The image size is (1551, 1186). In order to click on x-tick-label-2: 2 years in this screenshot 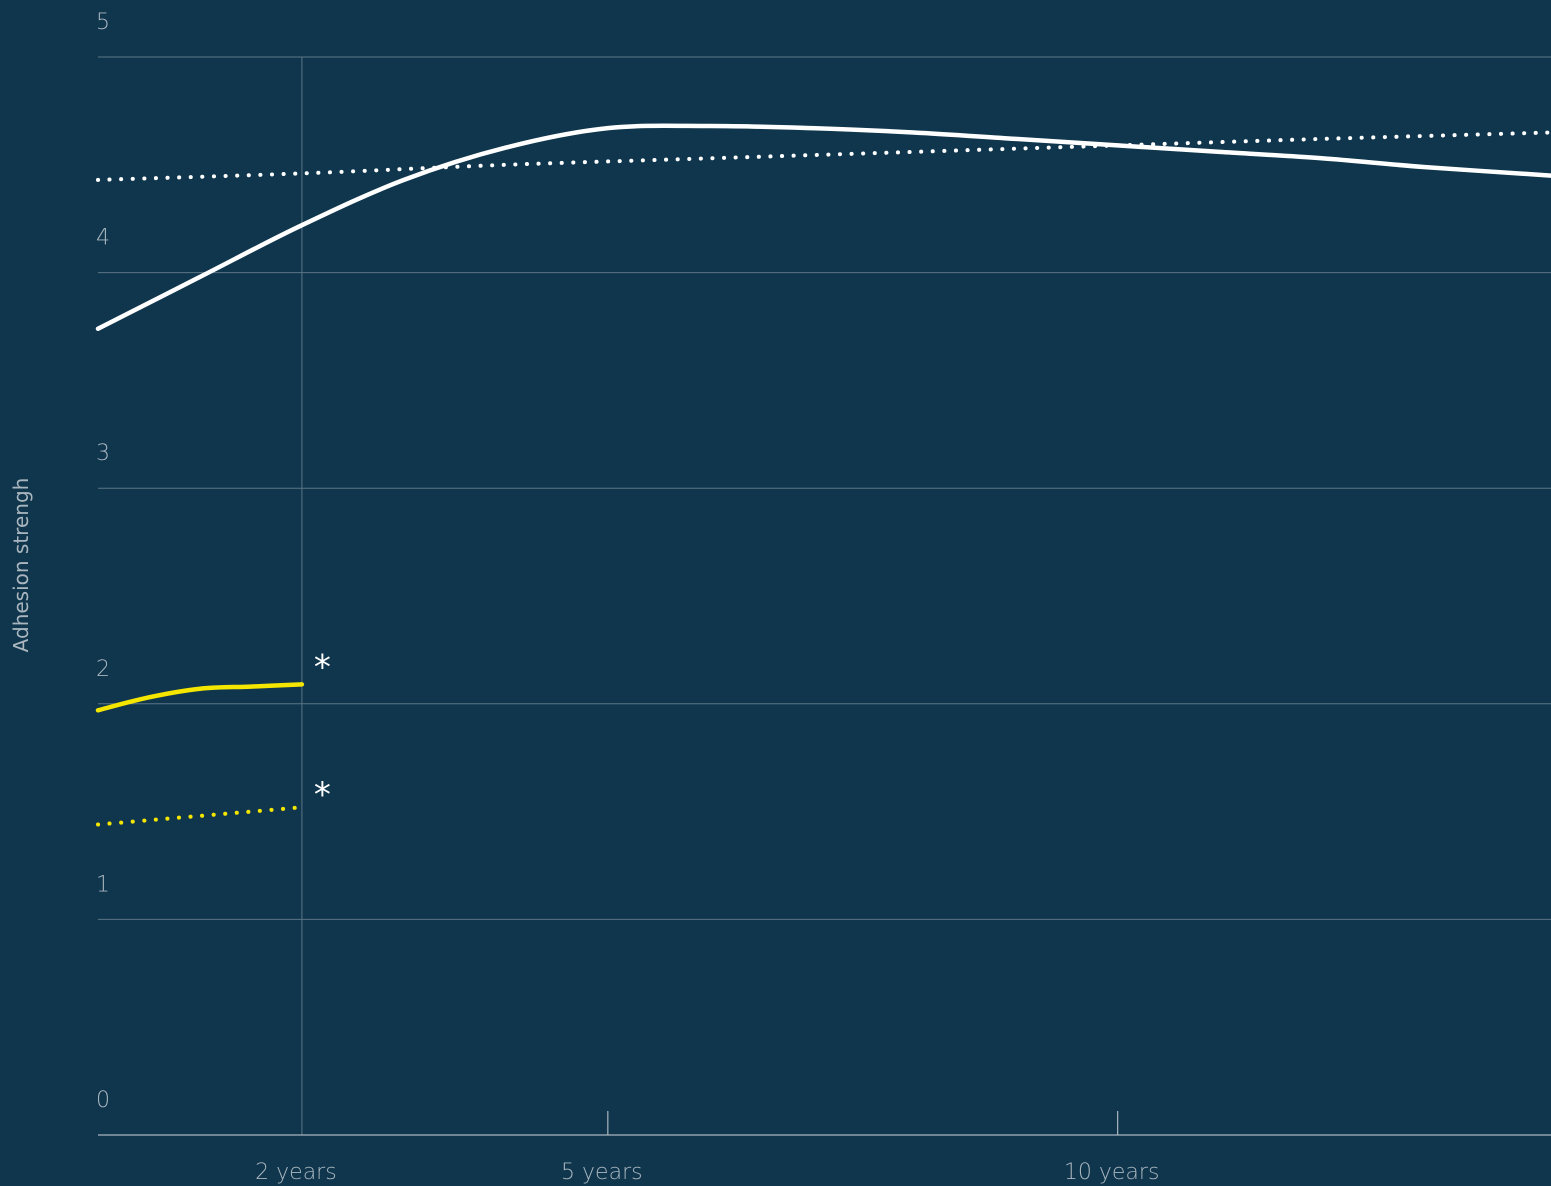, I will do `click(296, 1172)`.